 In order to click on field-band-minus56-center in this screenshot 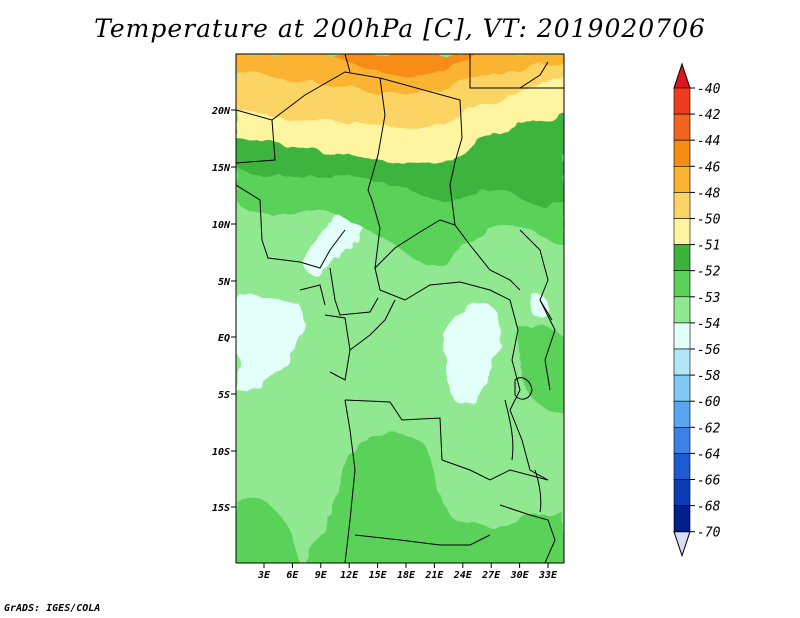, I will do `click(473, 355)`.